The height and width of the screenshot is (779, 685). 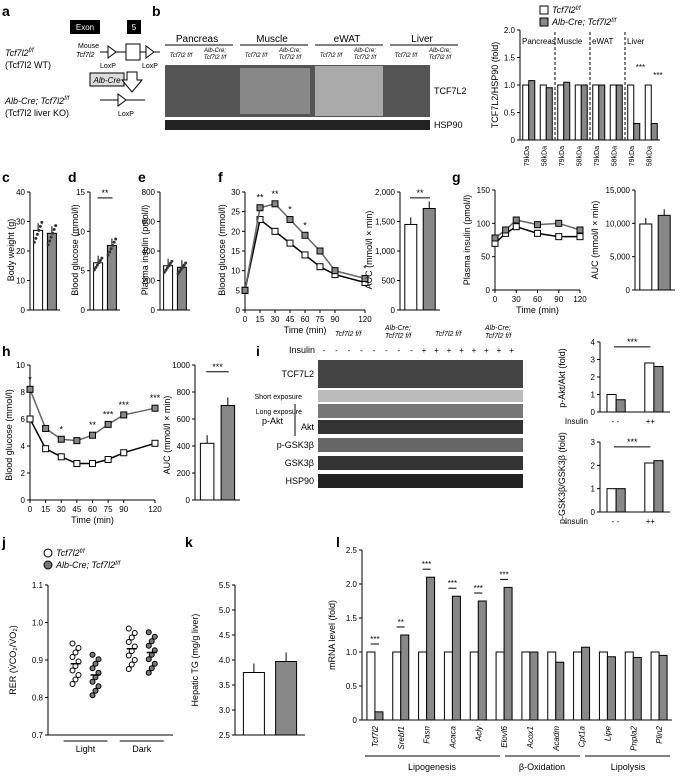 I want to click on tissue-label: Liver, so click(x=422, y=39).